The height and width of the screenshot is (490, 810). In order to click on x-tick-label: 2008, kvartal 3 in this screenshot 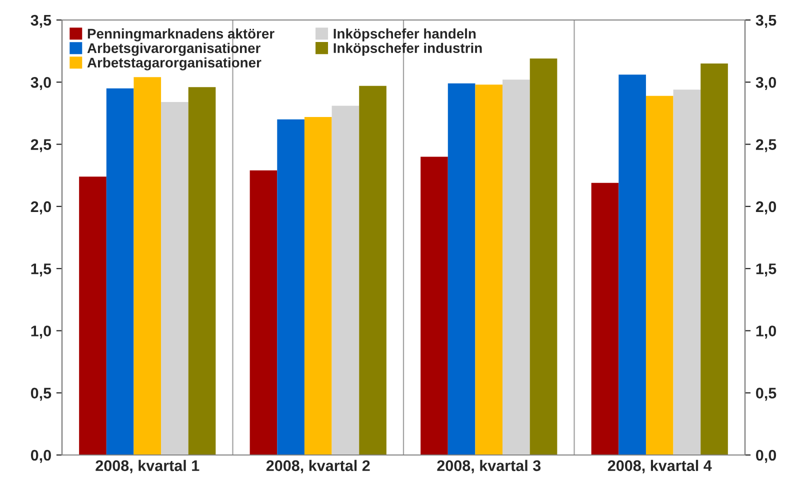, I will do `click(489, 467)`.